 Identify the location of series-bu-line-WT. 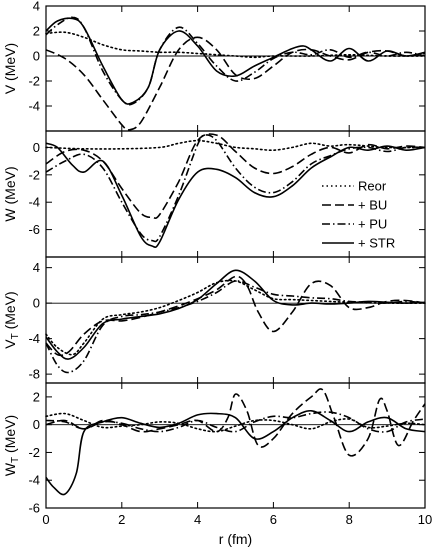
(235, 422).